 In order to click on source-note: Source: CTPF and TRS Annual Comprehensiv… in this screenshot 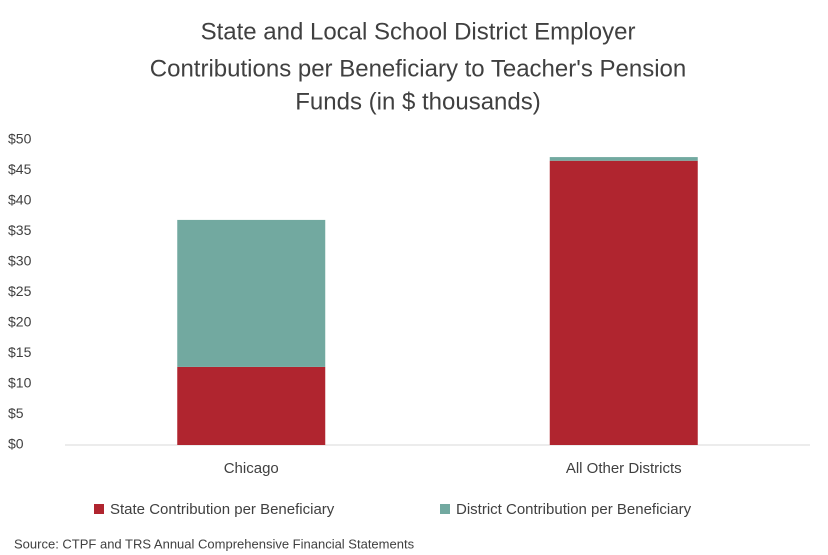, I will do `click(214, 543)`.